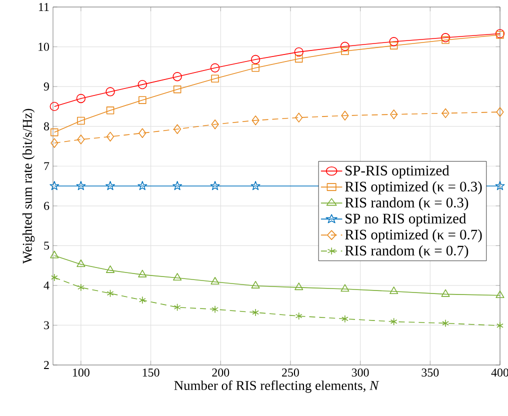 This screenshot has width=508, height=416. What do you see at coordinates (46, 86) in the screenshot?
I see `y-tick-label: 9` at bounding box center [46, 86].